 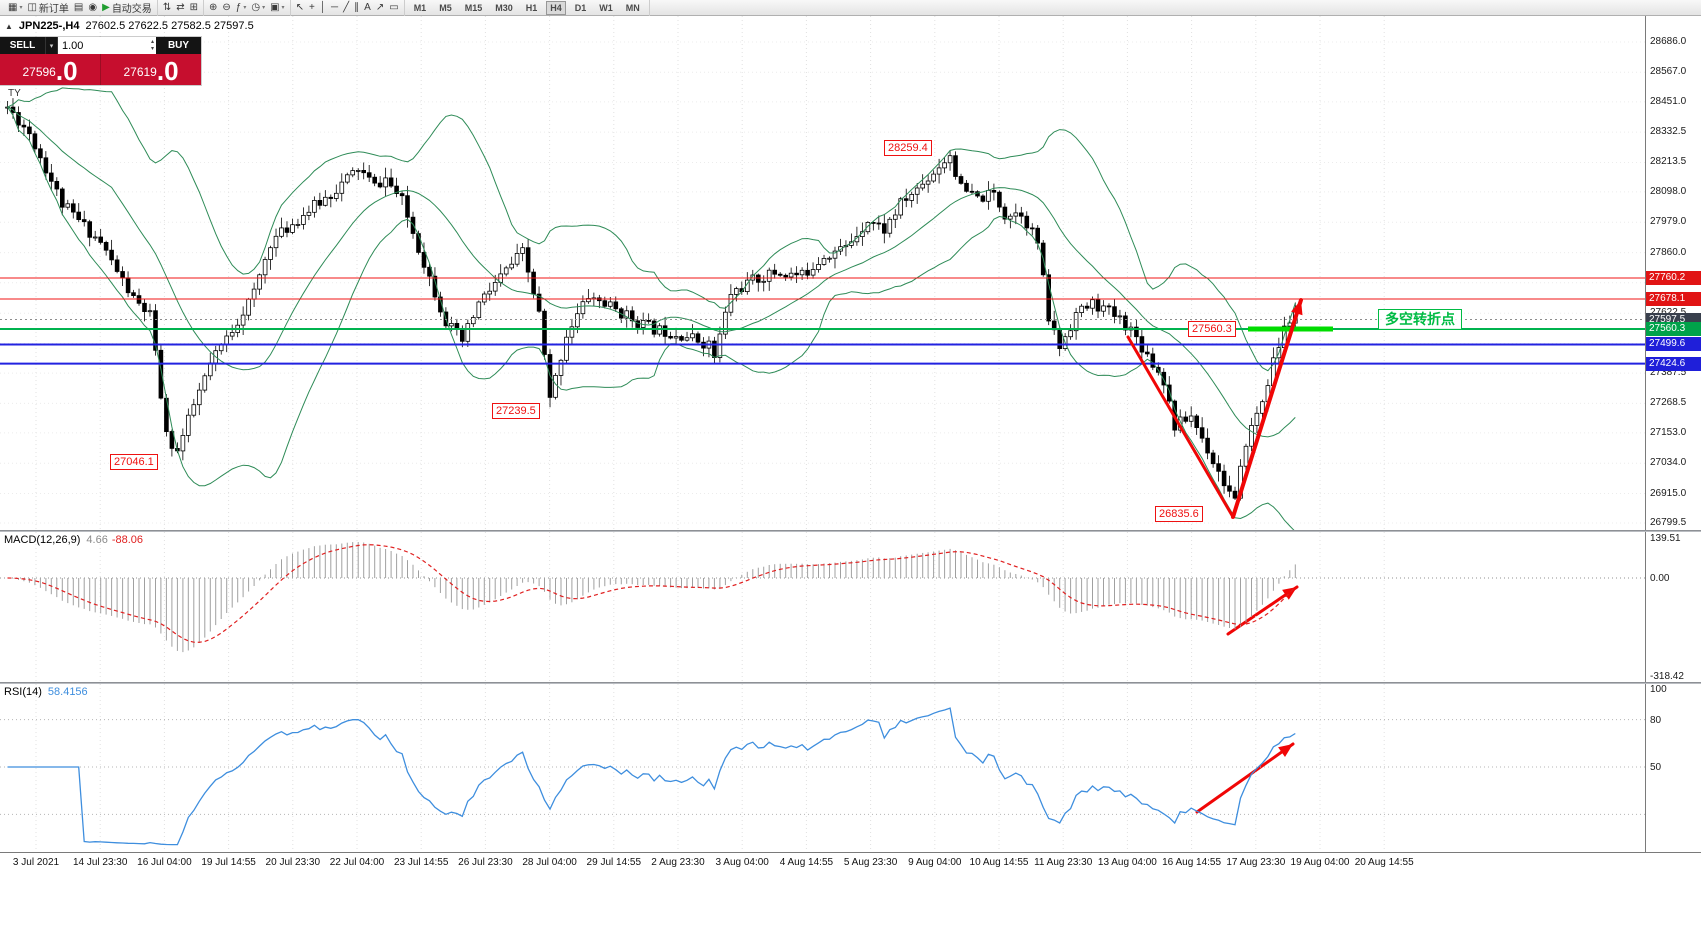 I want to click on zoom-out-button: ⊖, so click(x=226, y=8).